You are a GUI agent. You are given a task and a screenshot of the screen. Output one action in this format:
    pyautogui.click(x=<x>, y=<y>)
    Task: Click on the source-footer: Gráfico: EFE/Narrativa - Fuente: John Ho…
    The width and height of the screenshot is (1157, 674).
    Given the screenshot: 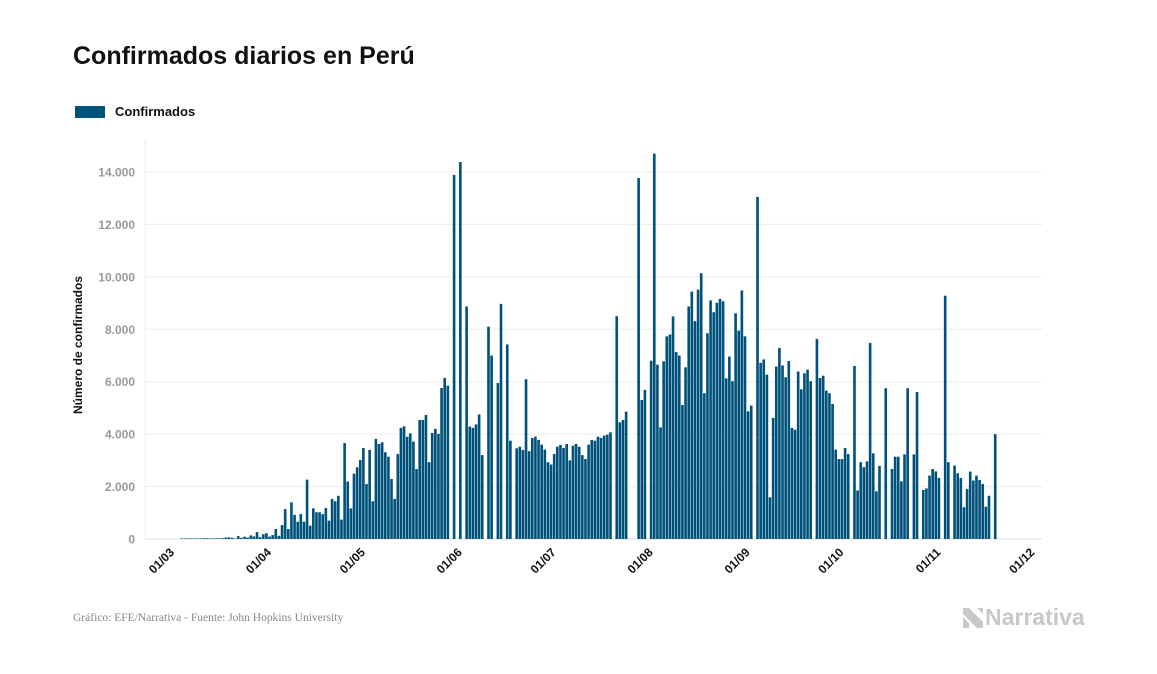 What is the action you would take?
    pyautogui.click(x=208, y=618)
    